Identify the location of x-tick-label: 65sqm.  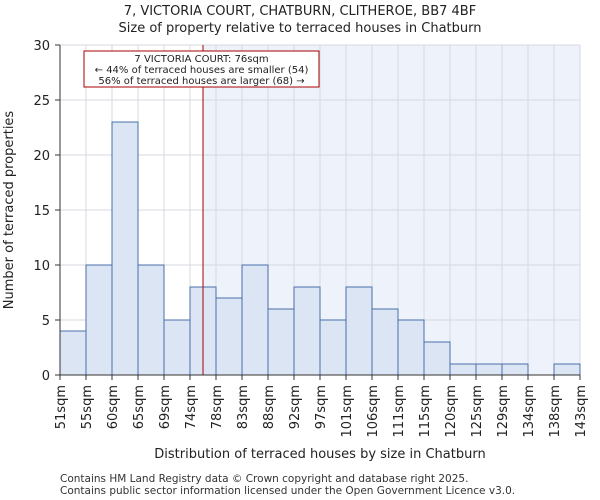
(139, 407).